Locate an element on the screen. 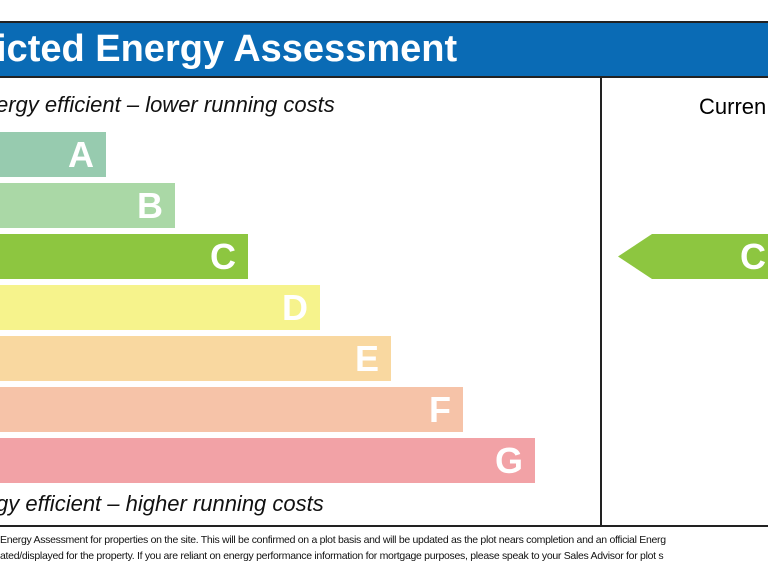 This screenshot has height=576, width=768. band-c: C is located at coordinates (124, 256).